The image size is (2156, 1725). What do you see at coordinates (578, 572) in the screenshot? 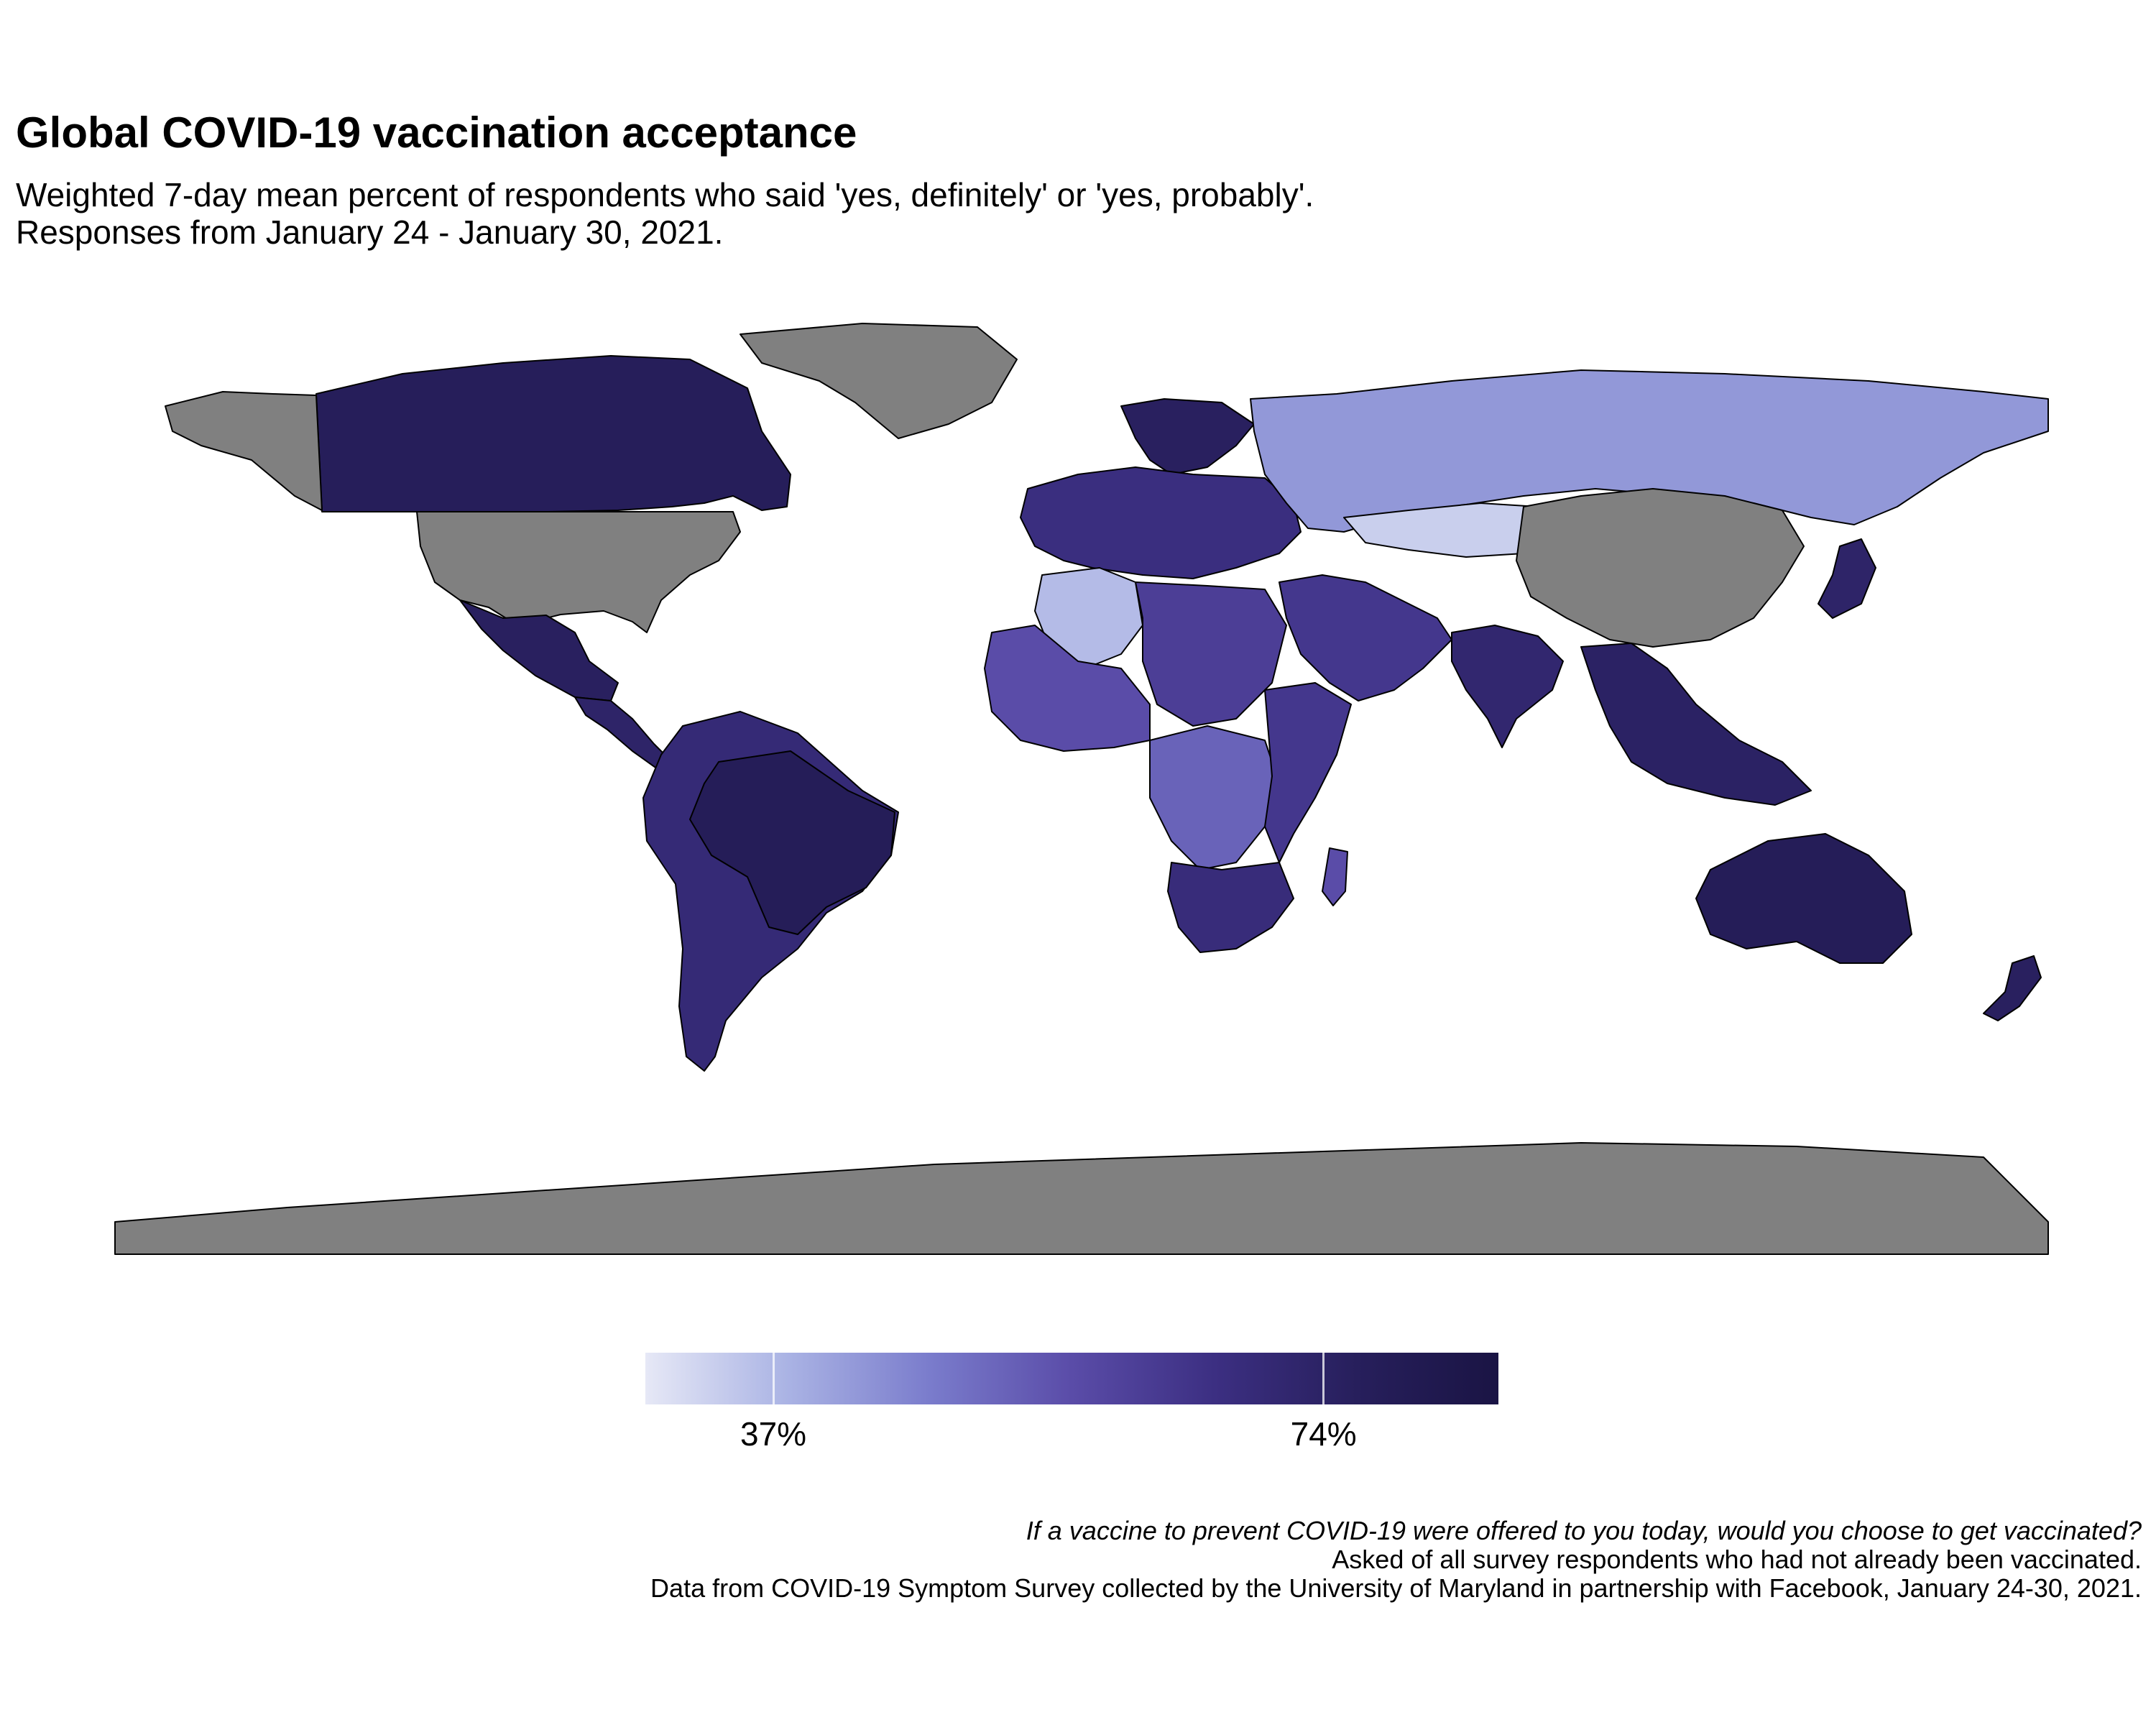
I see `region-united-states` at bounding box center [578, 572].